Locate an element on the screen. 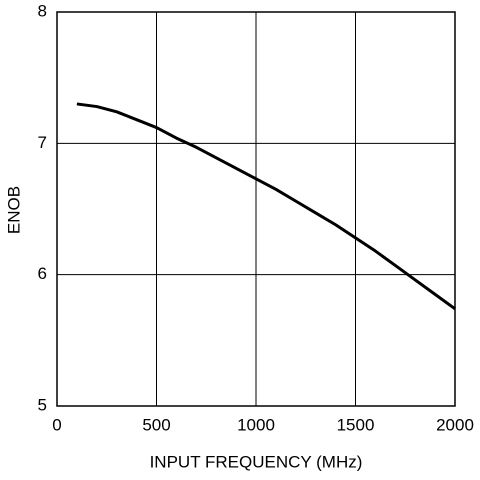 This screenshot has width=480, height=480. y-tick-label: 5 is located at coordinates (42, 404).